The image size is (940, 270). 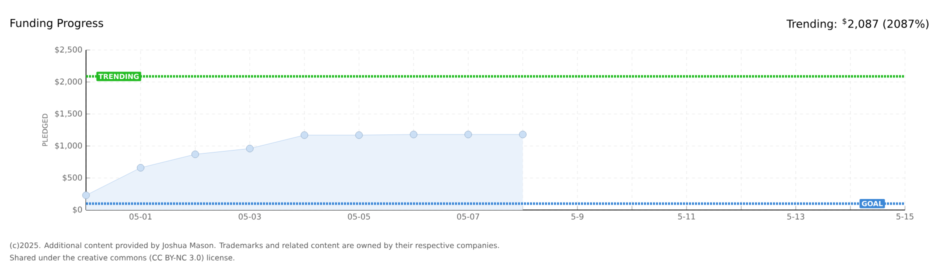 What do you see at coordinates (857, 24) in the screenshot?
I see `chart-subtitle: Trending: $^{$}$2,087 (2087%)` at bounding box center [857, 24].